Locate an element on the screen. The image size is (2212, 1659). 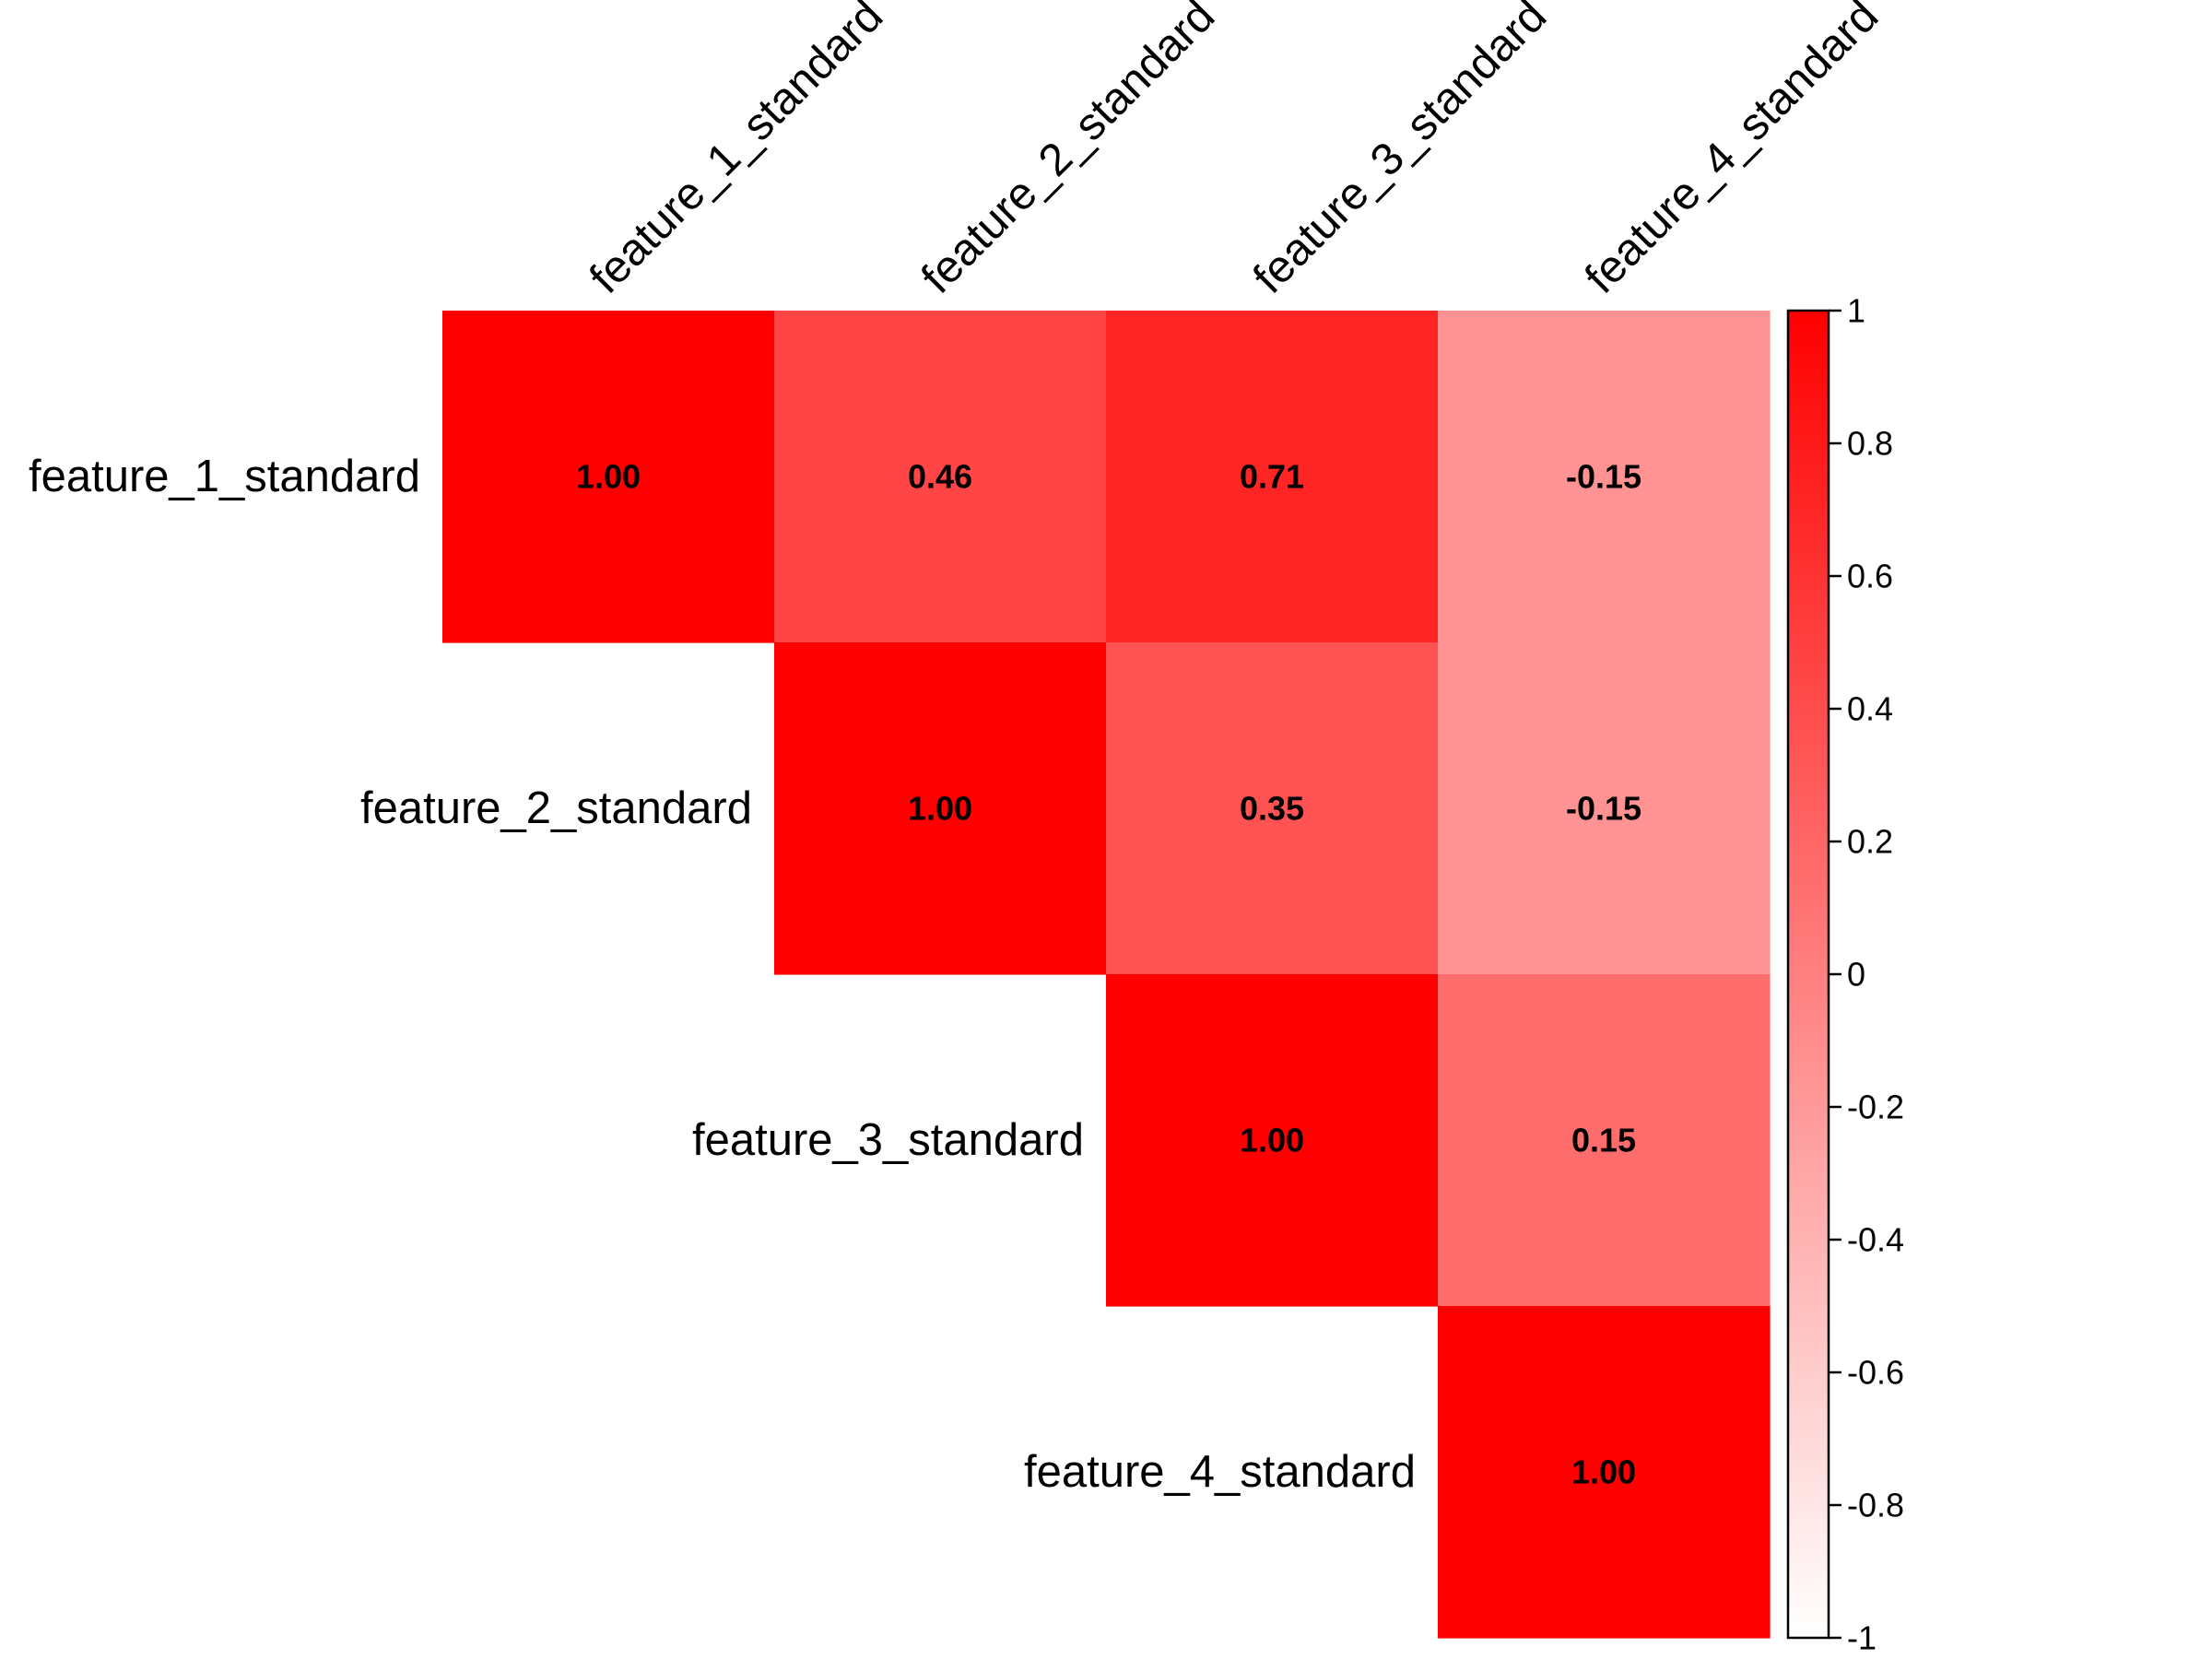
column-label: feature_4_standard is located at coordinates (1732, 151).